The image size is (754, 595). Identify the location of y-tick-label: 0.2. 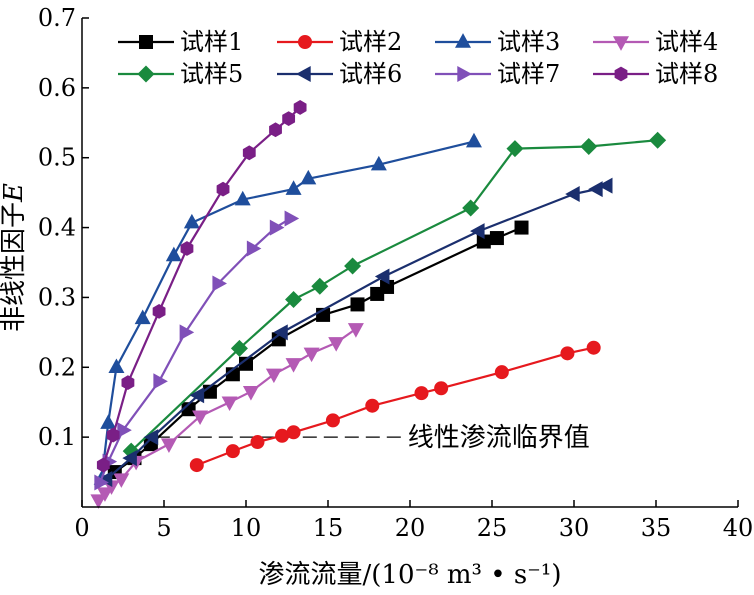
(57, 367).